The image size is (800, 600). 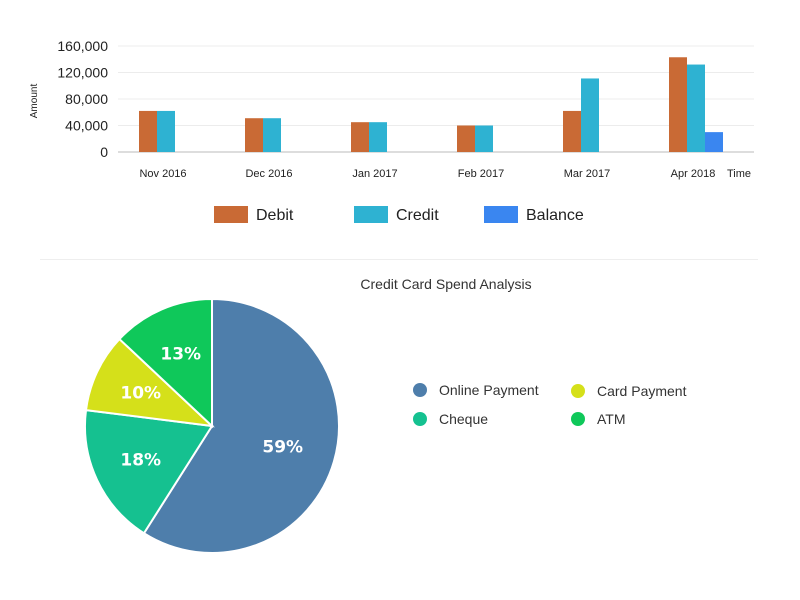 What do you see at coordinates (714, 142) in the screenshot?
I see `bar-balance-apr-2018` at bounding box center [714, 142].